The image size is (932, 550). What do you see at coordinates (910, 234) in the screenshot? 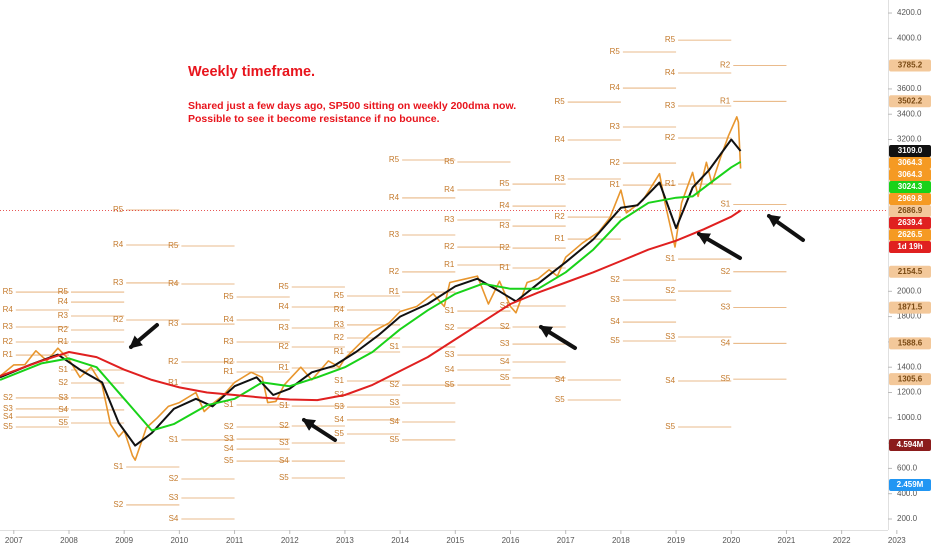
I see `price-badge-label: 2626.5` at bounding box center [910, 234].